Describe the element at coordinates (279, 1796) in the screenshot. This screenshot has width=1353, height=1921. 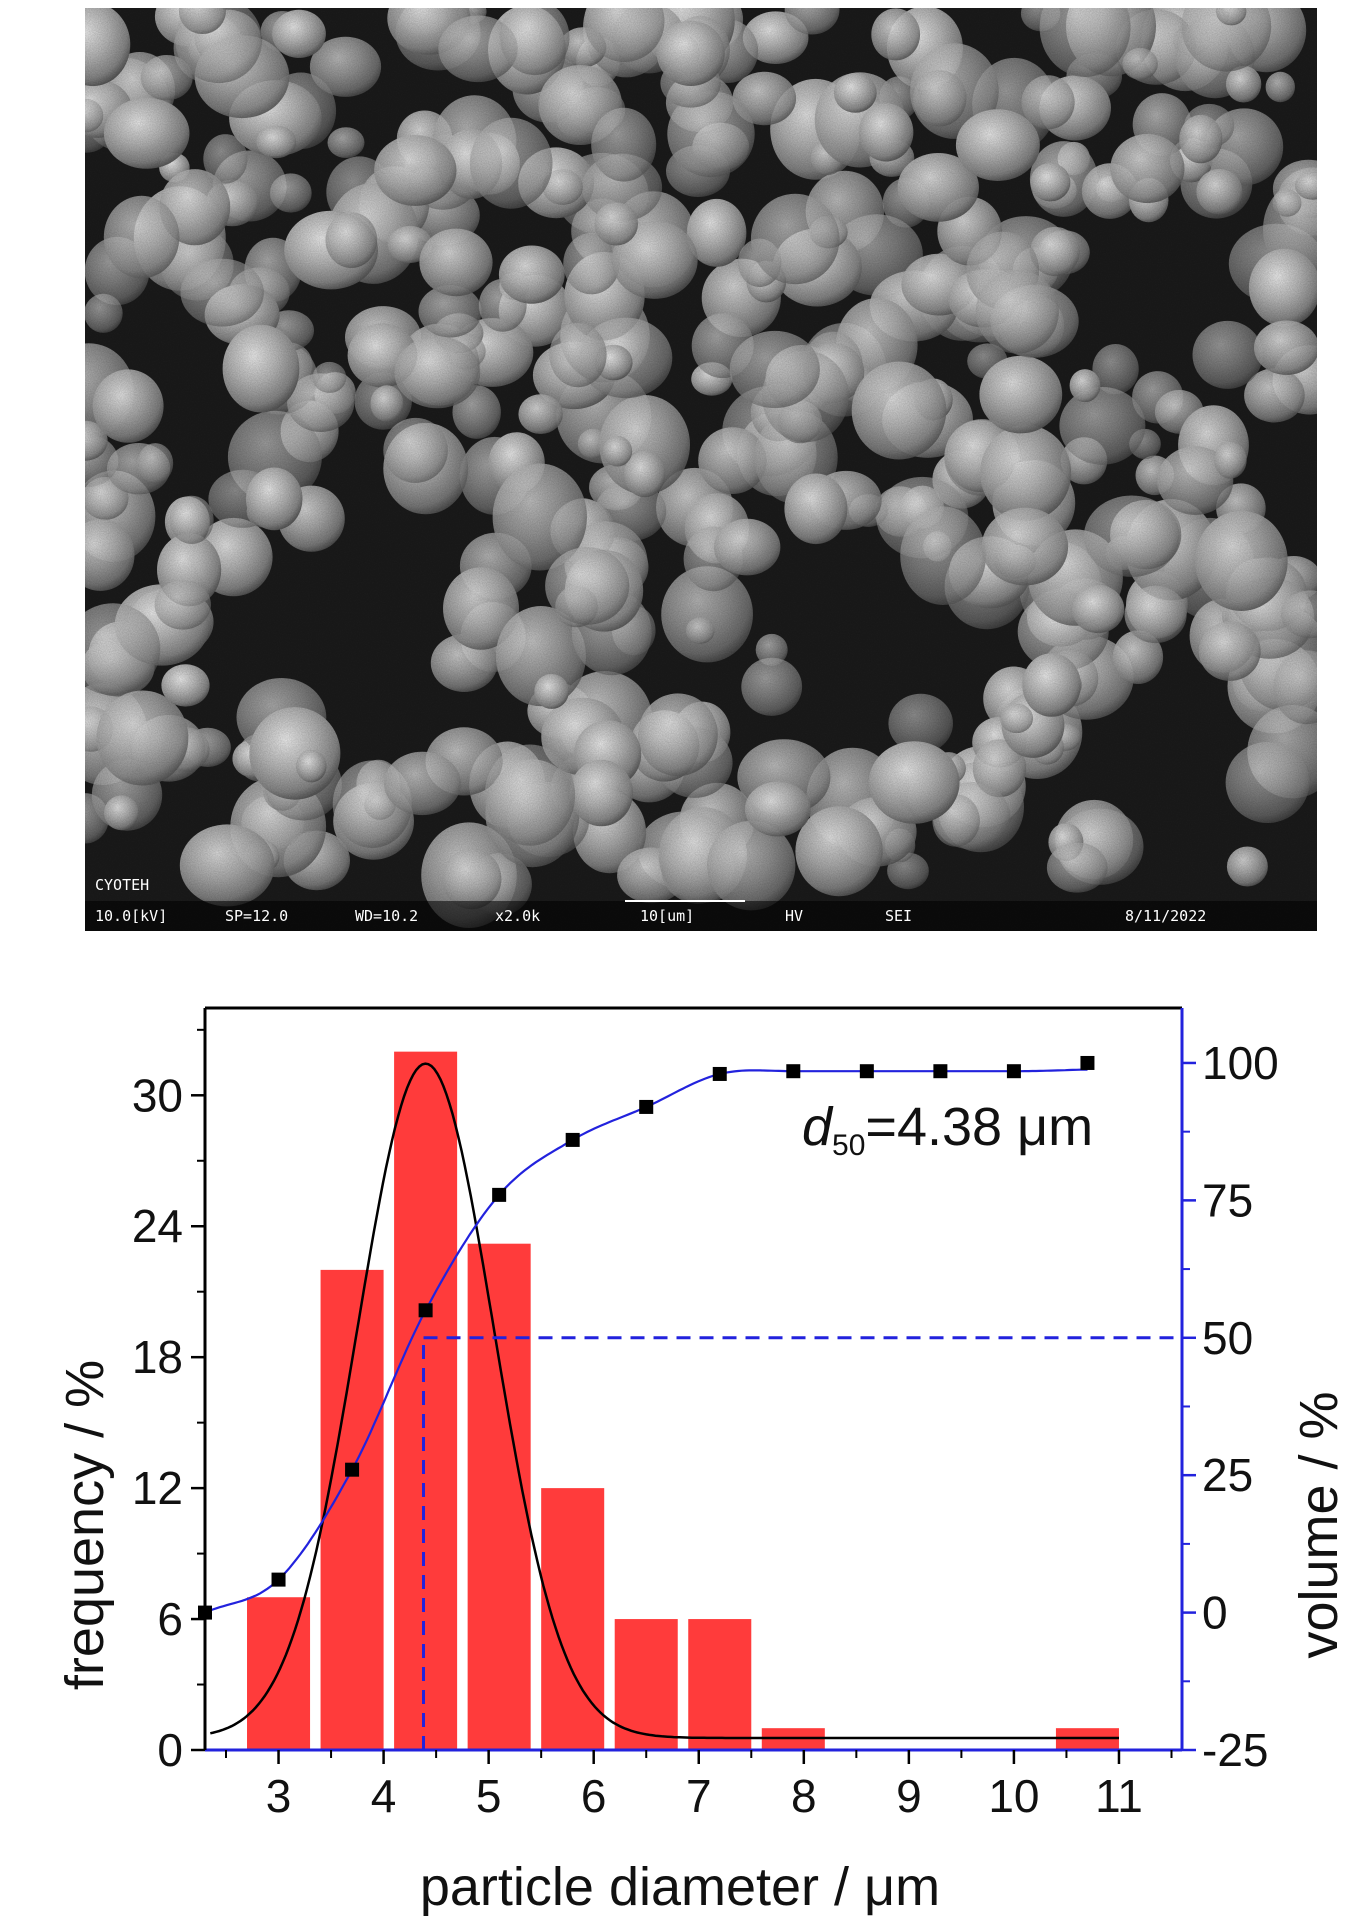
I see `x-tick-label: 3` at that location.